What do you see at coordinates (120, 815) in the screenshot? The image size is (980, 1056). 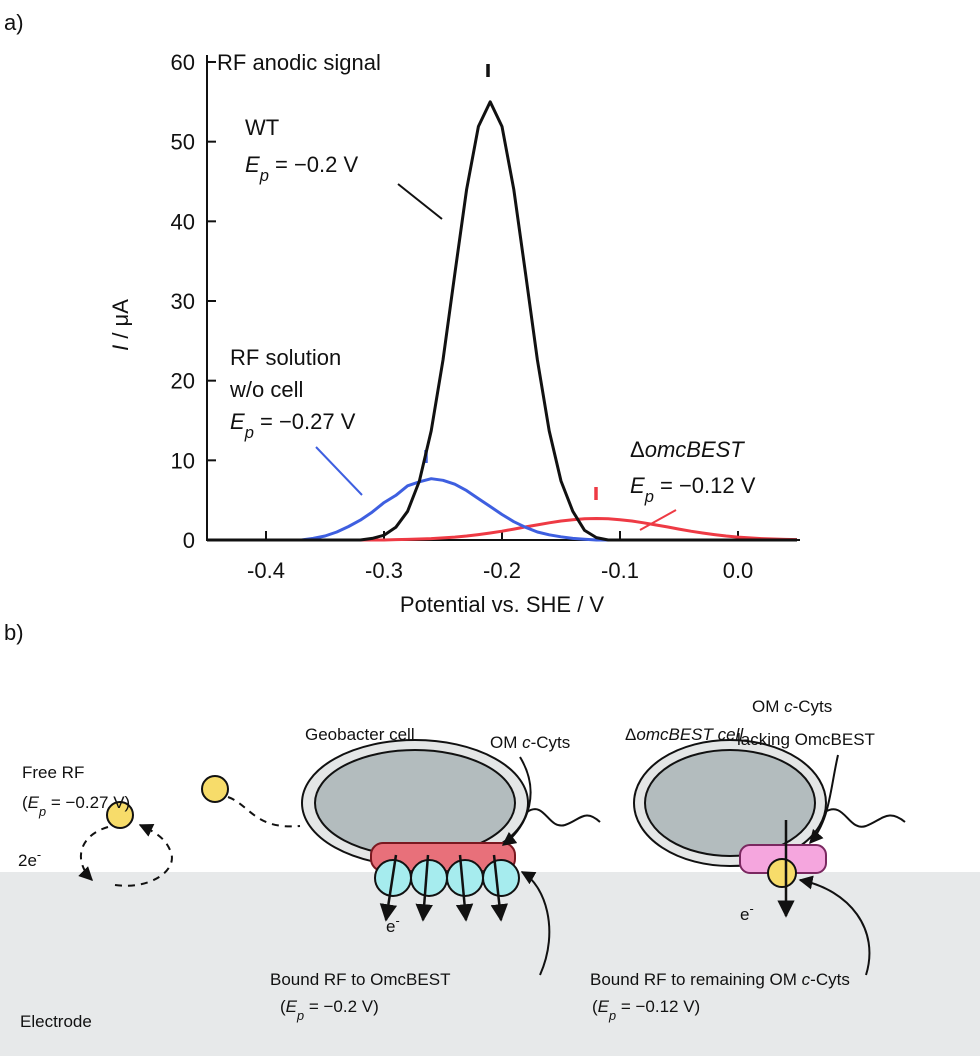 I see `free-rf` at bounding box center [120, 815].